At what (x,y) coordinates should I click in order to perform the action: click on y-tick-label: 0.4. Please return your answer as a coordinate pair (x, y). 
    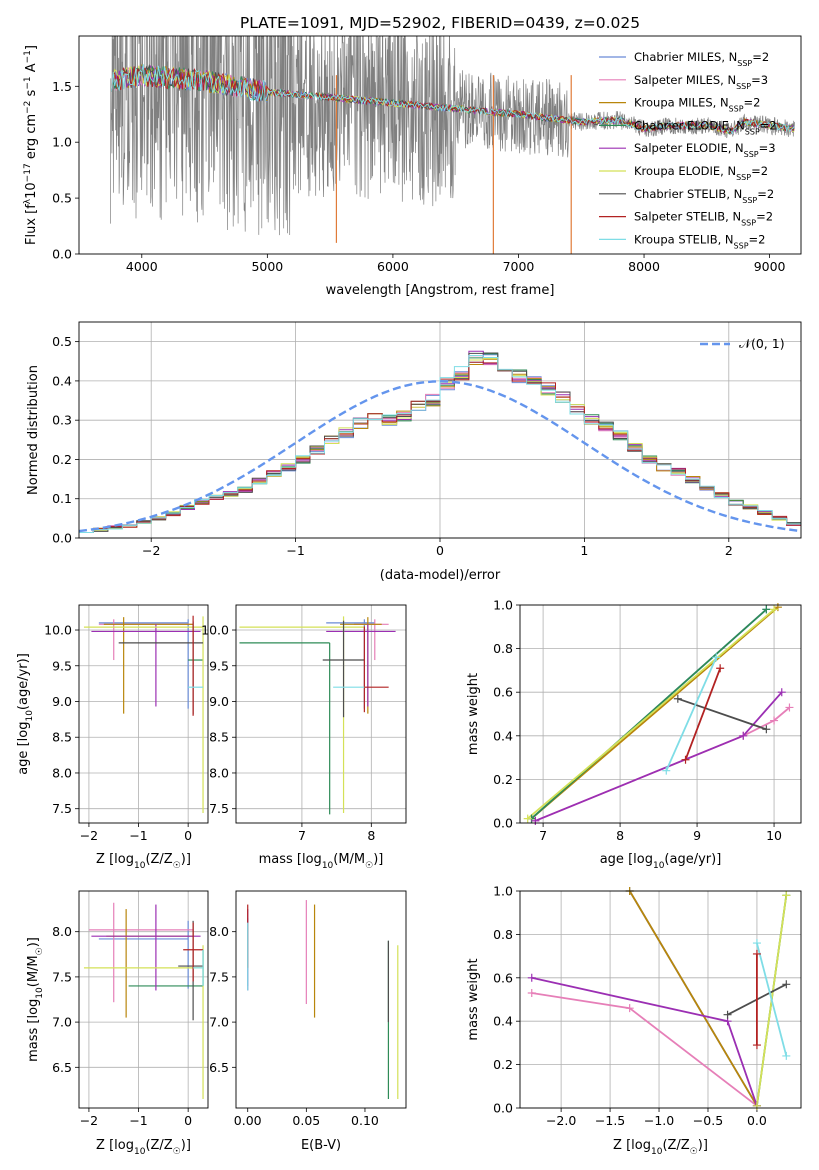
    Looking at the image, I should click on (62, 380).